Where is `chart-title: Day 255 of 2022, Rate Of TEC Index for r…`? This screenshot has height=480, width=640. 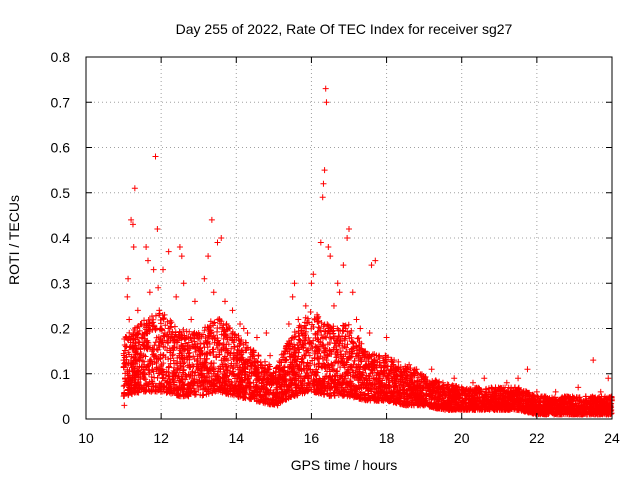 chart-title: Day 255 of 2022, Rate Of TEC Index for r… is located at coordinates (344, 29).